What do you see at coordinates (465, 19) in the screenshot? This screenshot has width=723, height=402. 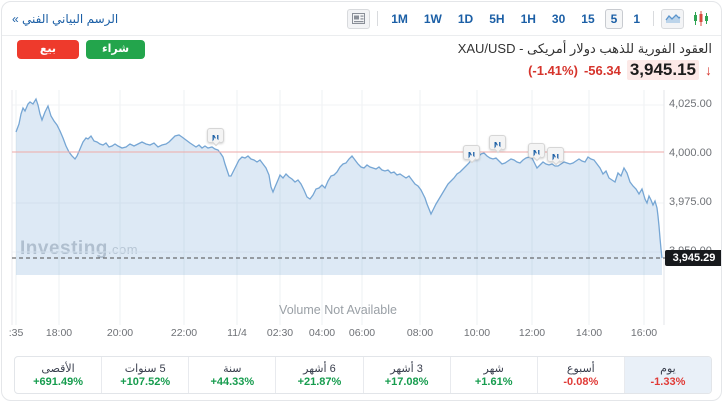 I see `timeframe-1d: 1D` at bounding box center [465, 19].